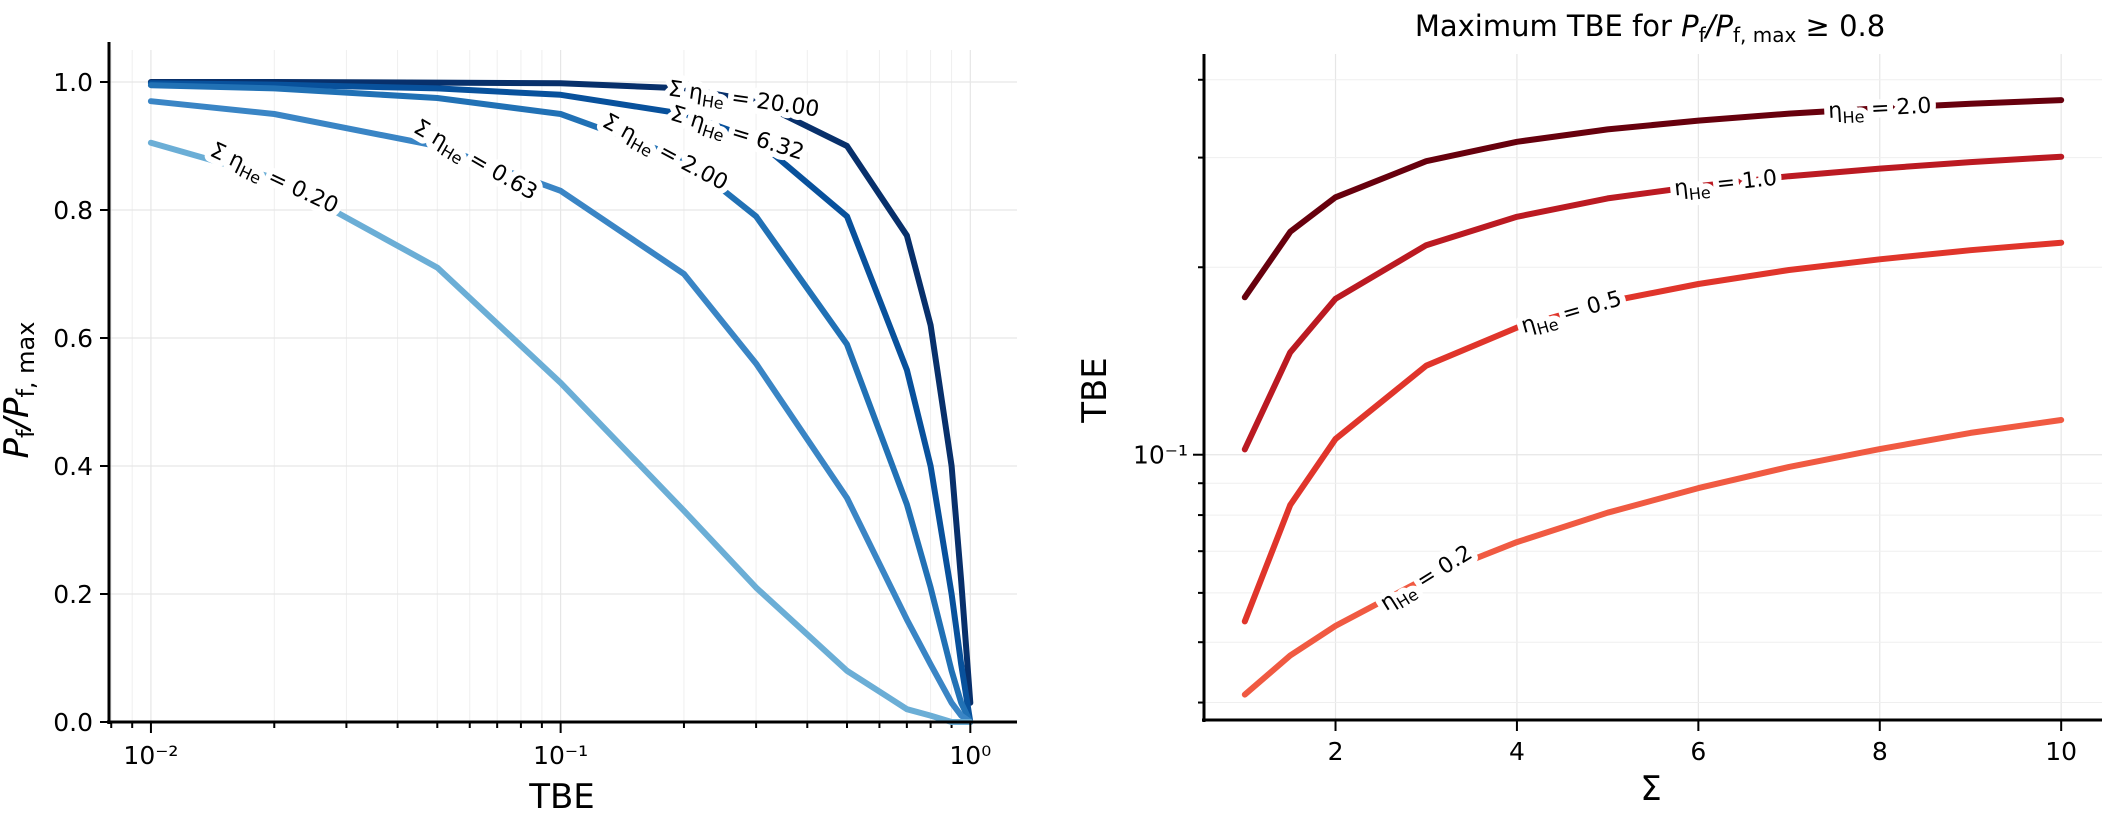 This screenshot has height=820, width=2102. I want to click on svg-text: ηHe = 0.2, so click(1427, 579).